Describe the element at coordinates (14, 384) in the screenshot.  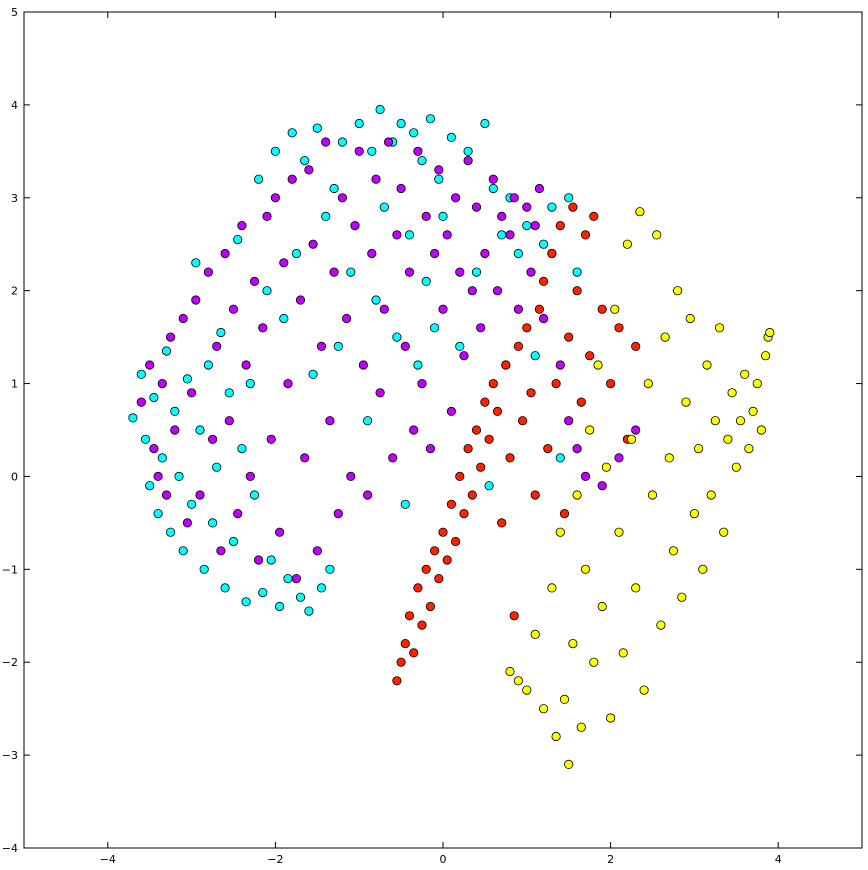
I see `y-tick-label-5: 1` at that location.